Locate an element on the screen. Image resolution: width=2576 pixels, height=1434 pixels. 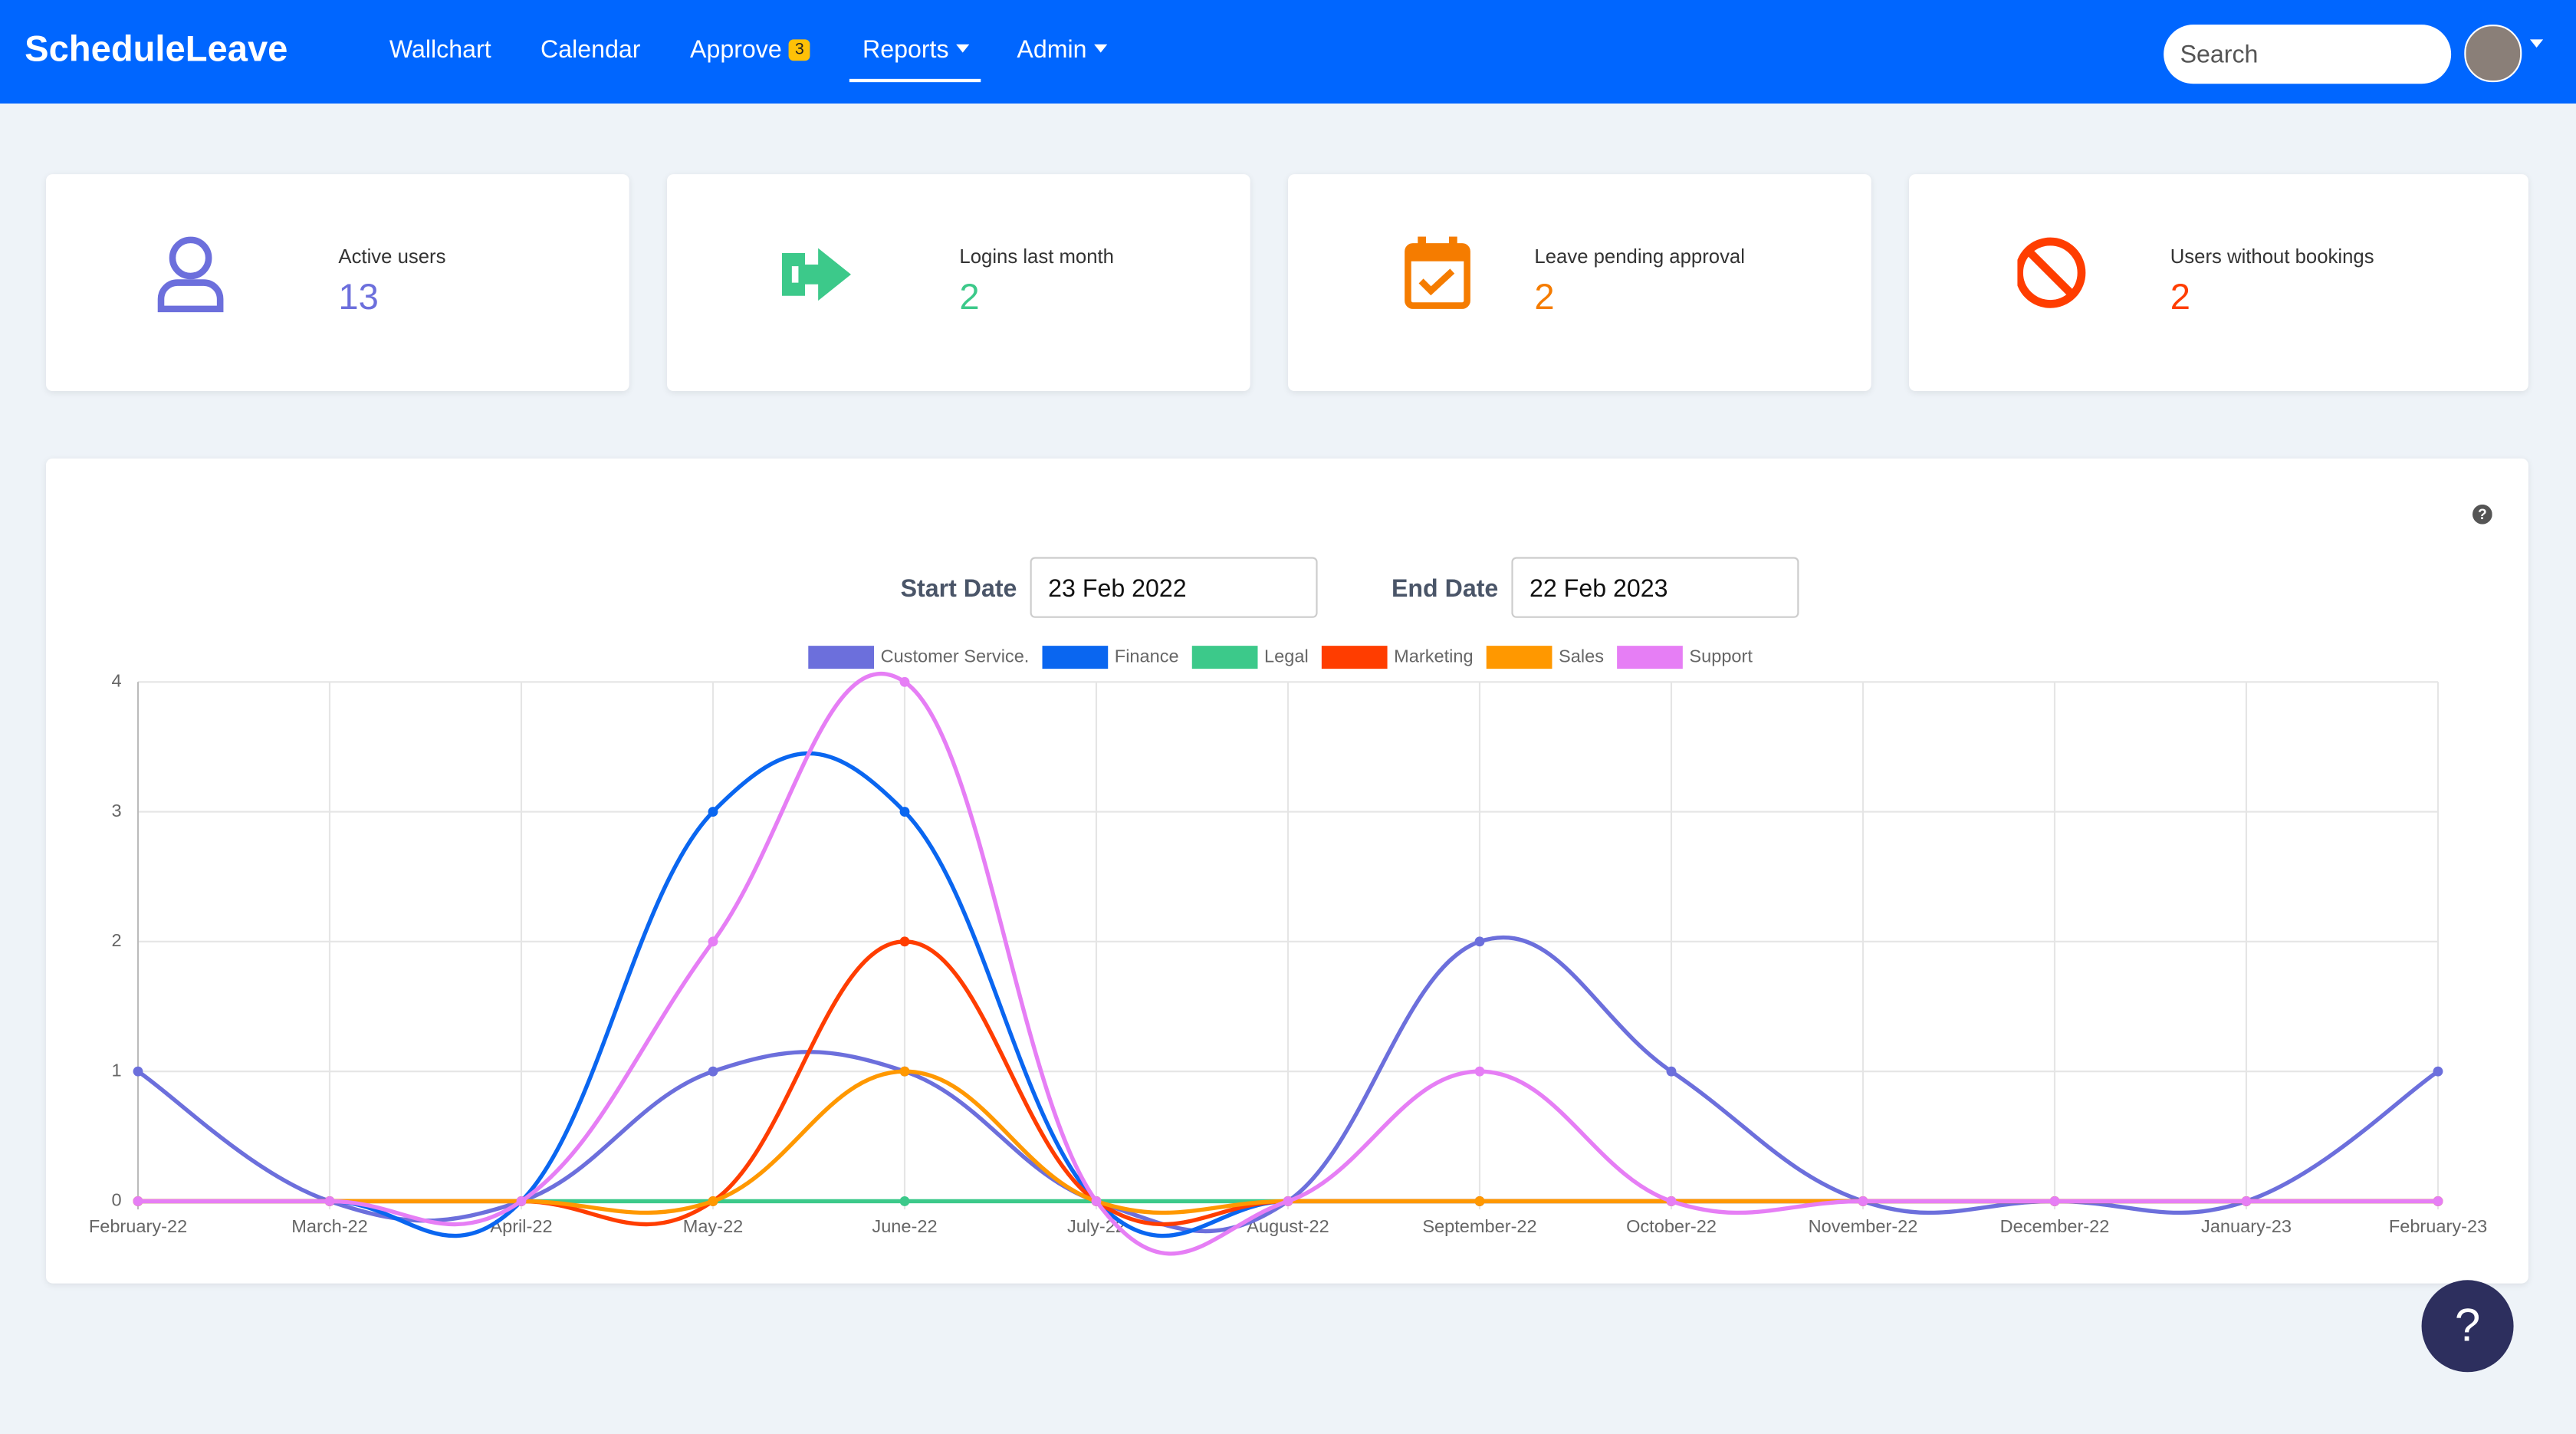
nav-link: Reports is located at coordinates (916, 50).